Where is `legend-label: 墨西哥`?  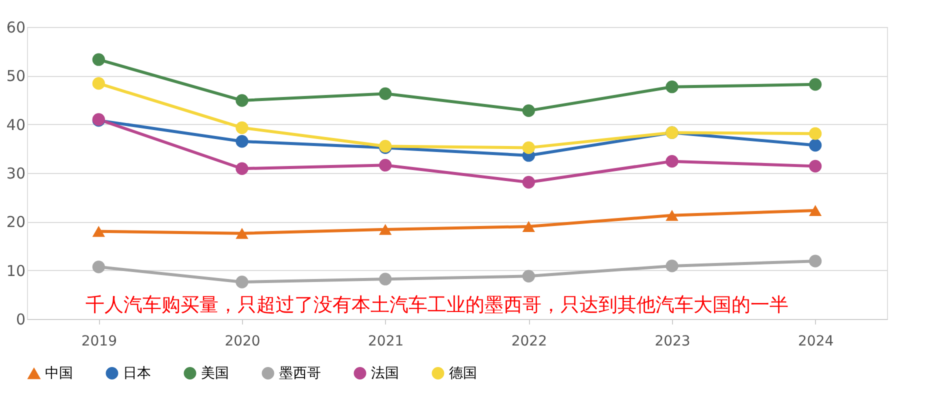
legend-label: 墨西哥 is located at coordinates (300, 373).